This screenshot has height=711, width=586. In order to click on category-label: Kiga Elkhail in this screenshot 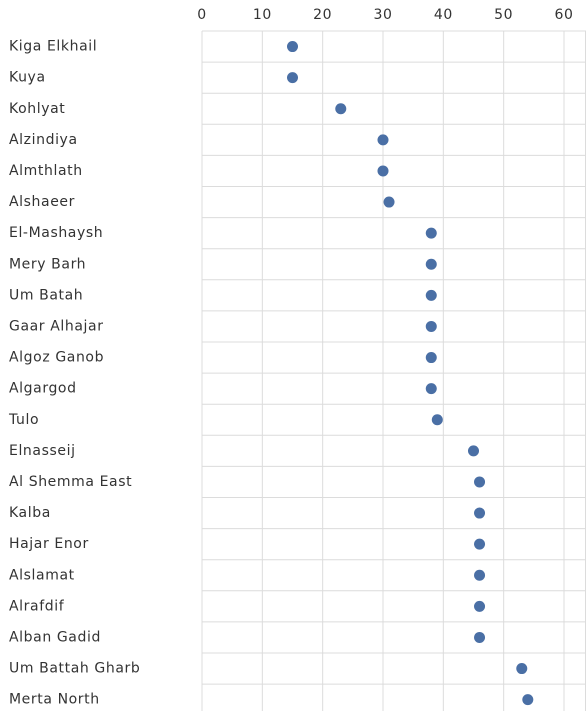, I will do `click(53, 47)`.